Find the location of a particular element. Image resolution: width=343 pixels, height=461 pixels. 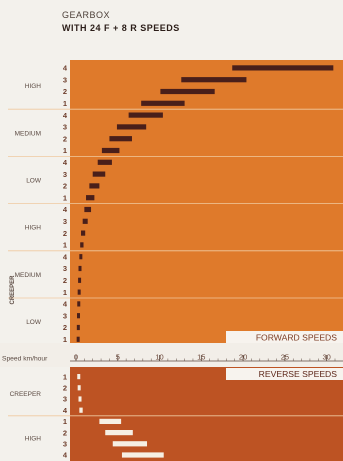

x-axis-tick-label: 10 is located at coordinates (159, 357).